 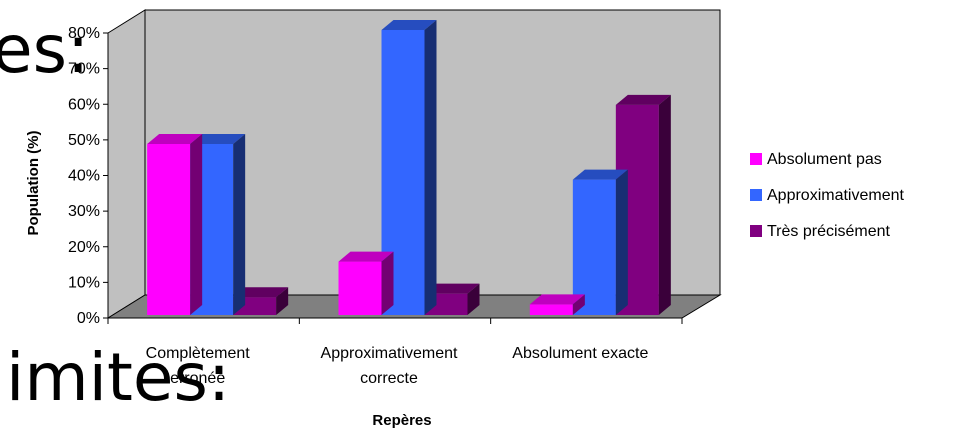 What do you see at coordinates (88, 318) in the screenshot?
I see `y-tick-label: 0%` at bounding box center [88, 318].